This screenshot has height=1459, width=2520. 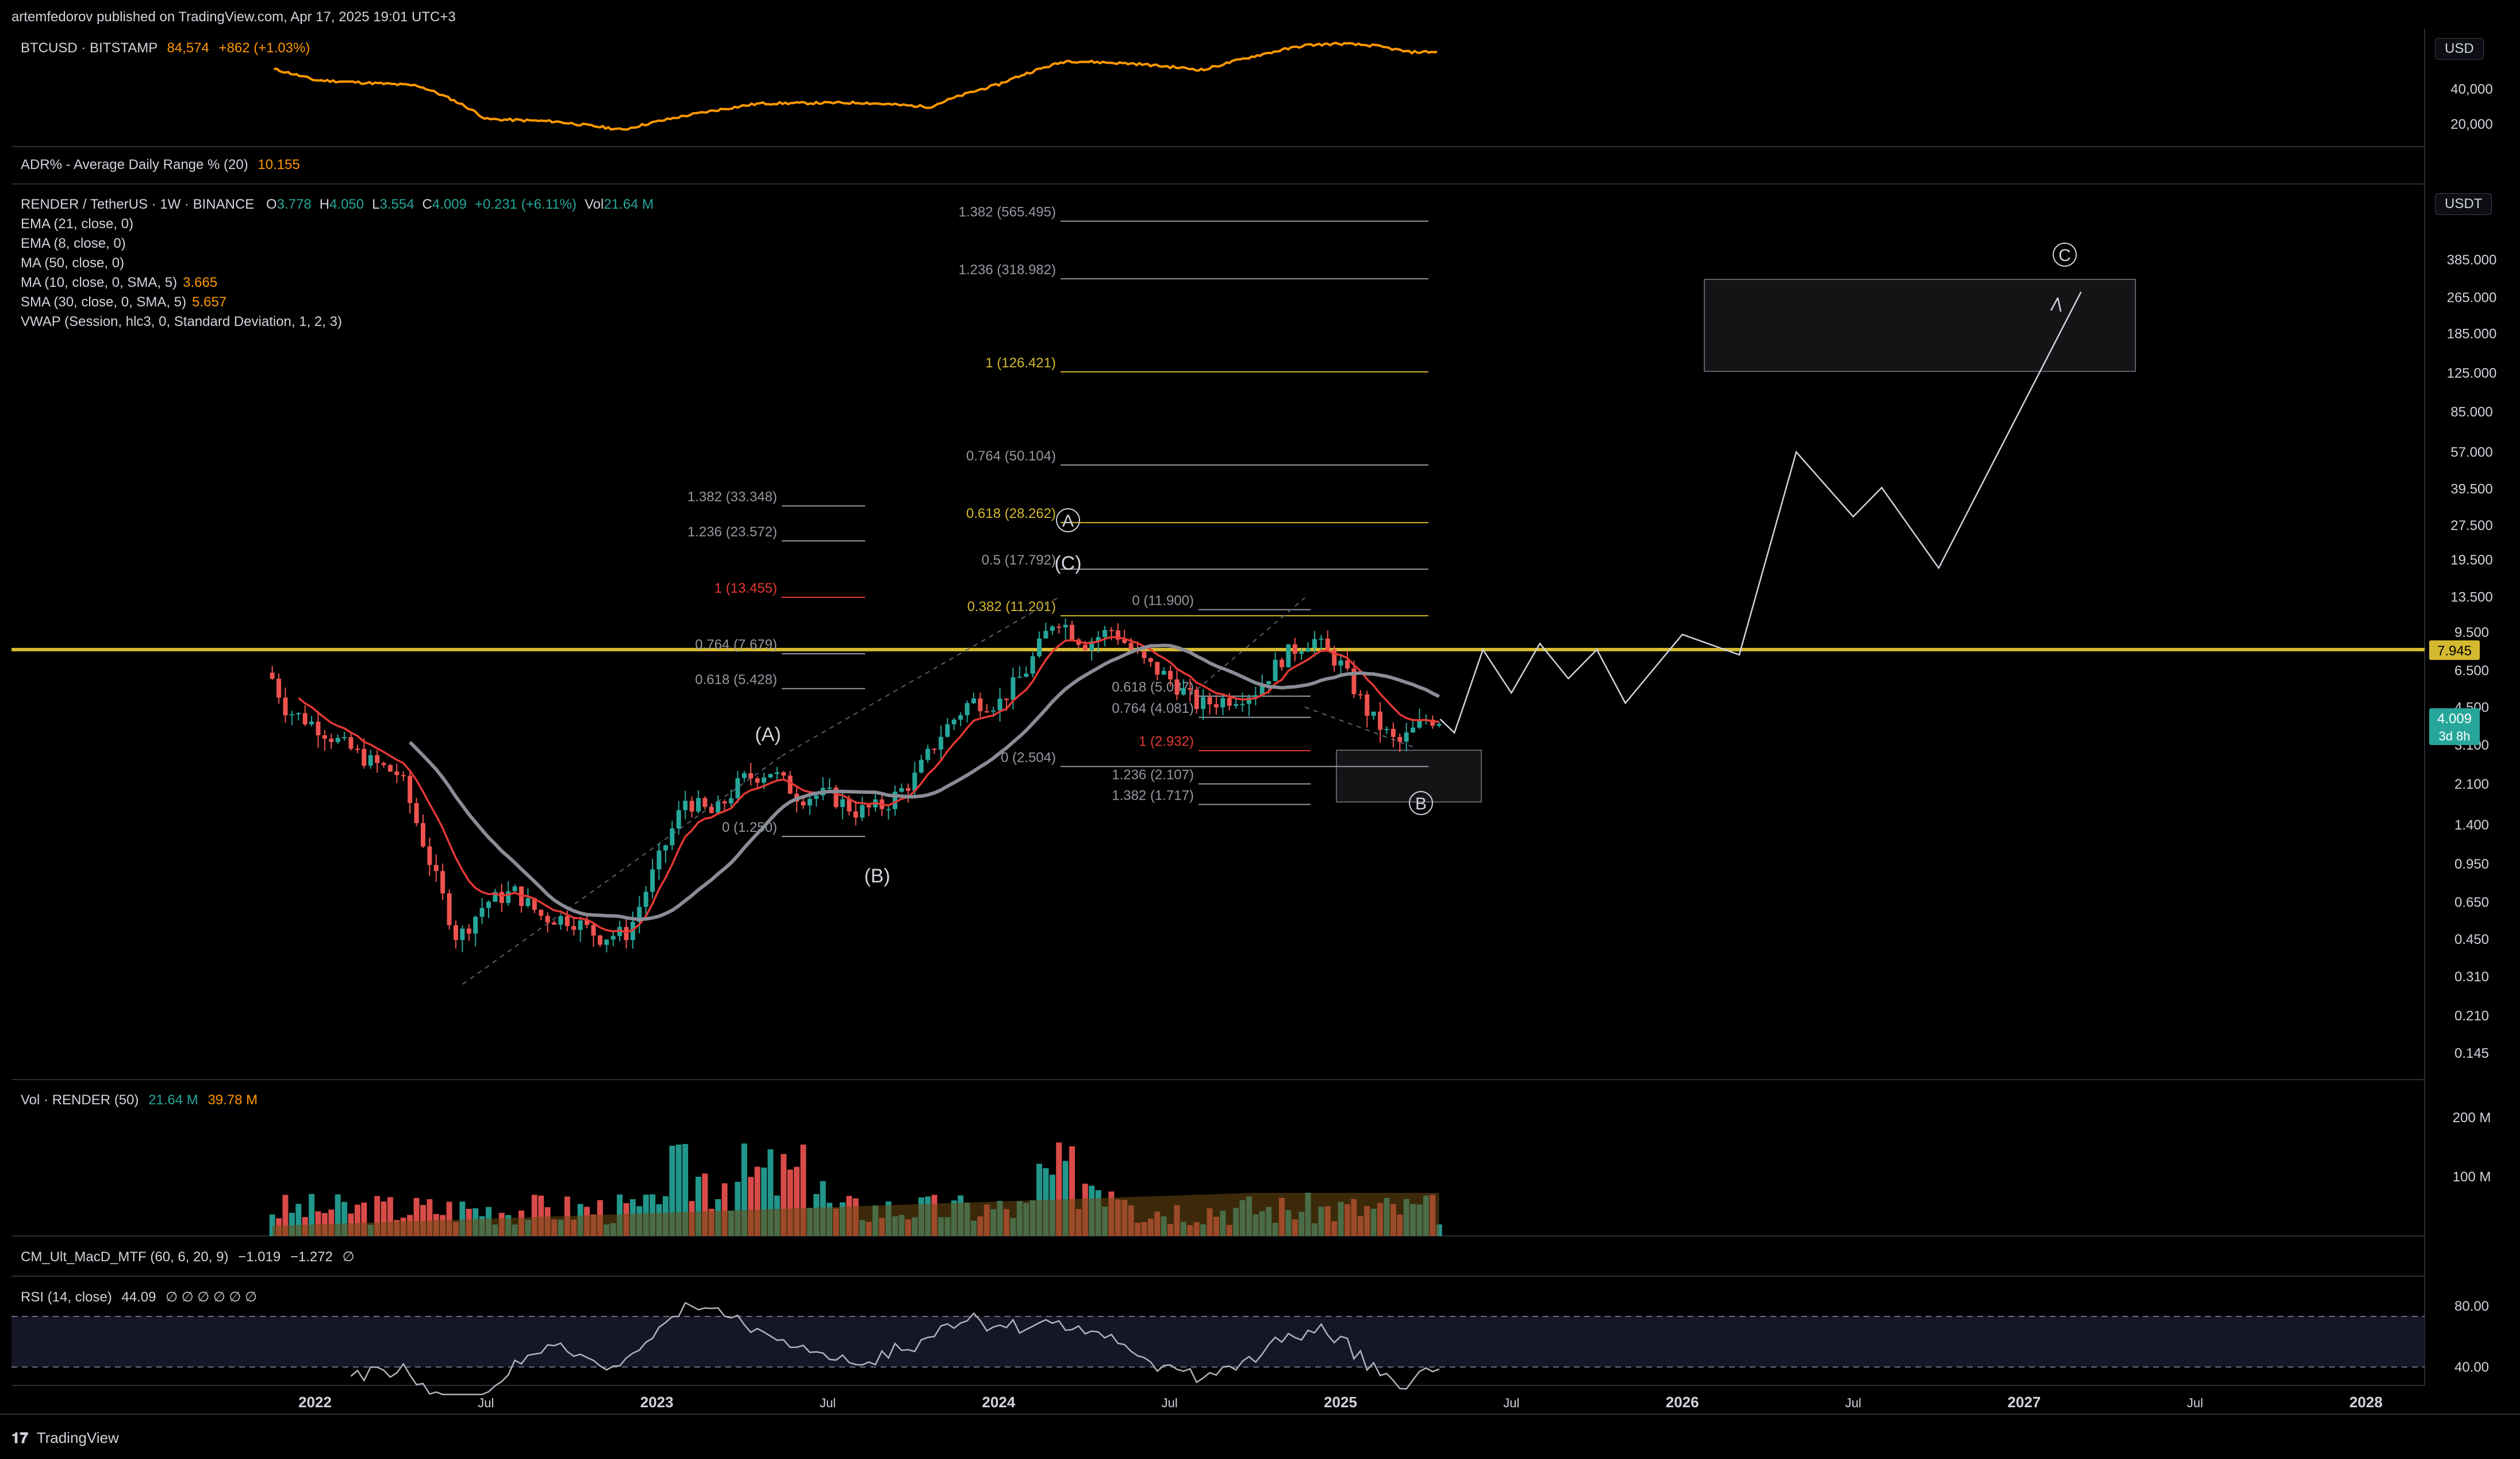 What do you see at coordinates (2454, 650) in the screenshot?
I see `level-price-tag` at bounding box center [2454, 650].